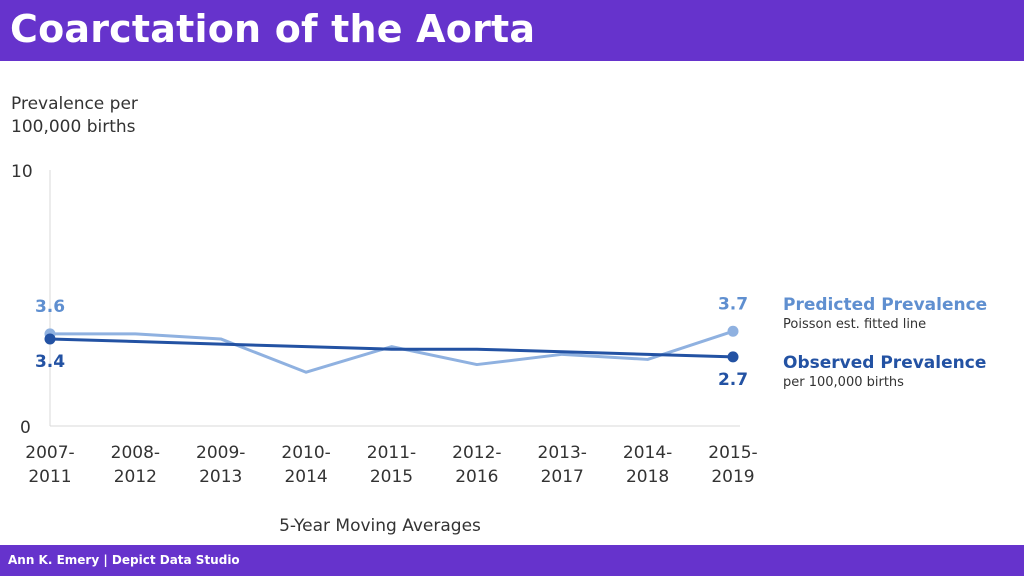  I want to click on data-label: 3.4, so click(50, 362).